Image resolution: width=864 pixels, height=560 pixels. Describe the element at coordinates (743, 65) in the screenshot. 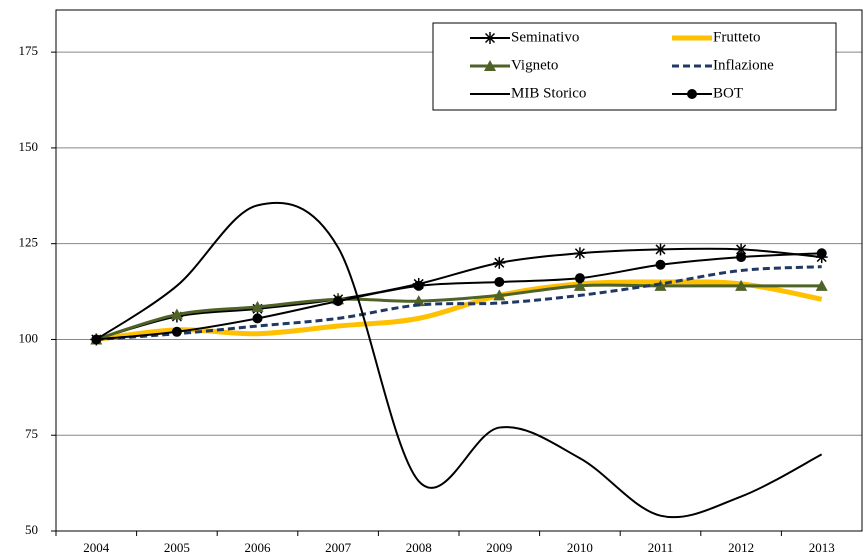

I see `legend-label: Inflazione` at that location.